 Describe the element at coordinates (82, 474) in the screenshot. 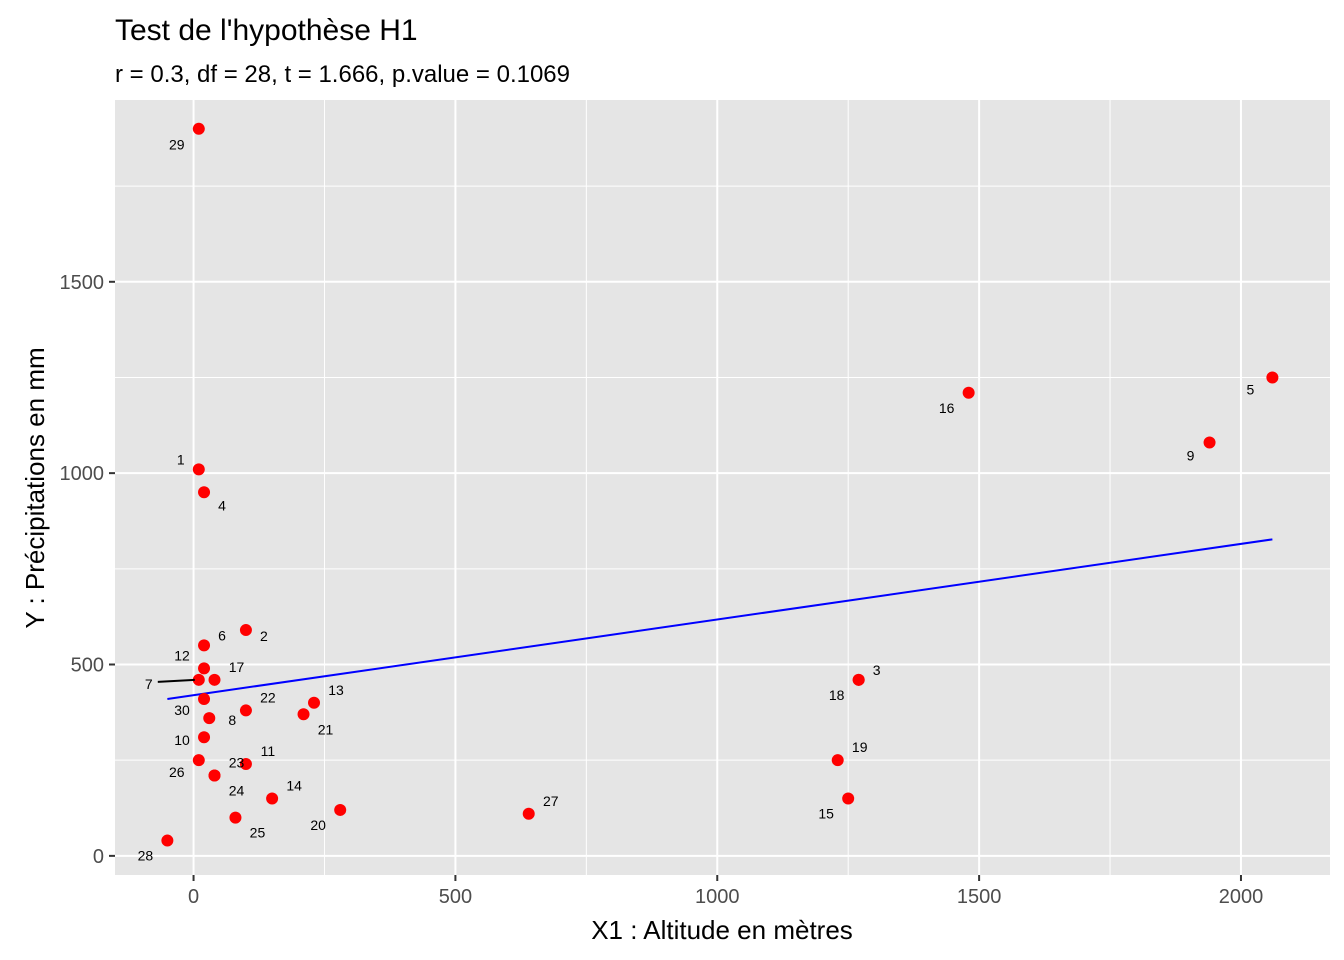

I see `y-tick-label: 1000` at that location.